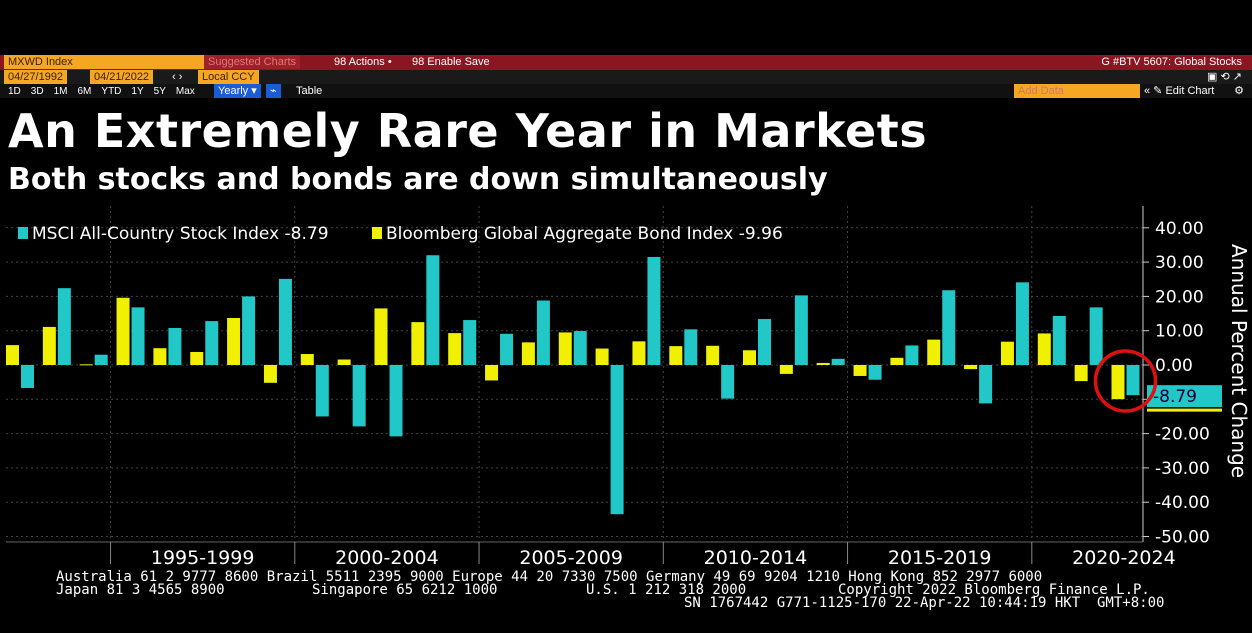  What do you see at coordinates (676, 355) in the screenshot?
I see `bond-bar-2010` at bounding box center [676, 355].